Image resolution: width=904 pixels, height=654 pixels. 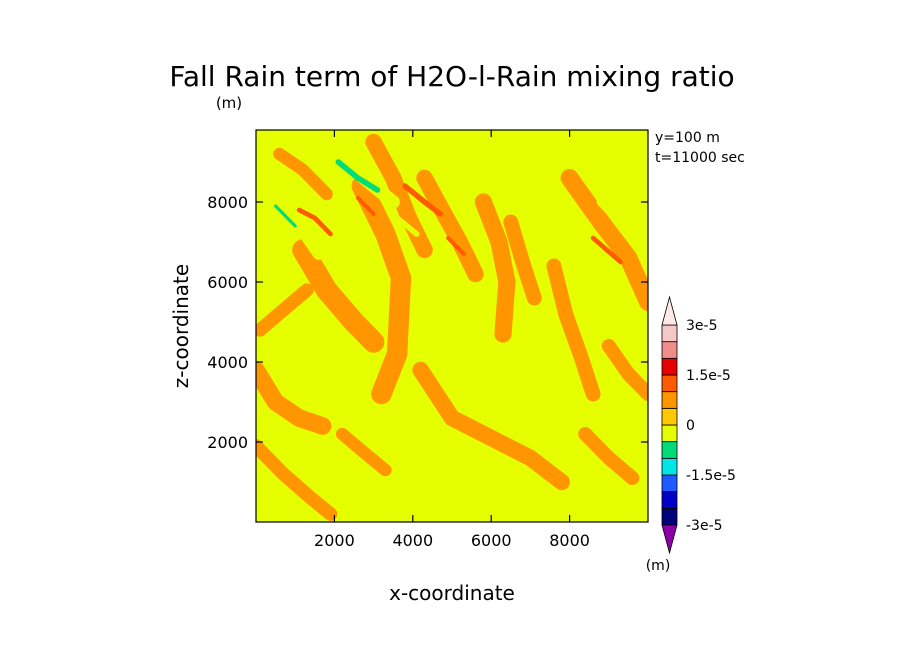 What do you see at coordinates (452, 593) in the screenshot?
I see `x-axis-label: x-coordinate` at bounding box center [452, 593].